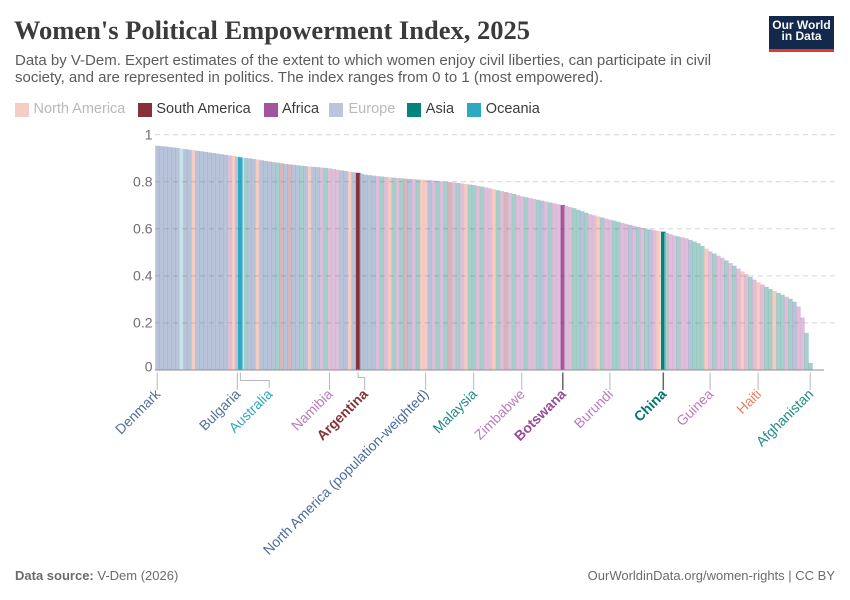 Image resolution: width=850 pixels, height=600 pixels. What do you see at coordinates (694, 407) in the screenshot?
I see `svg-text: Guinea` at bounding box center [694, 407].